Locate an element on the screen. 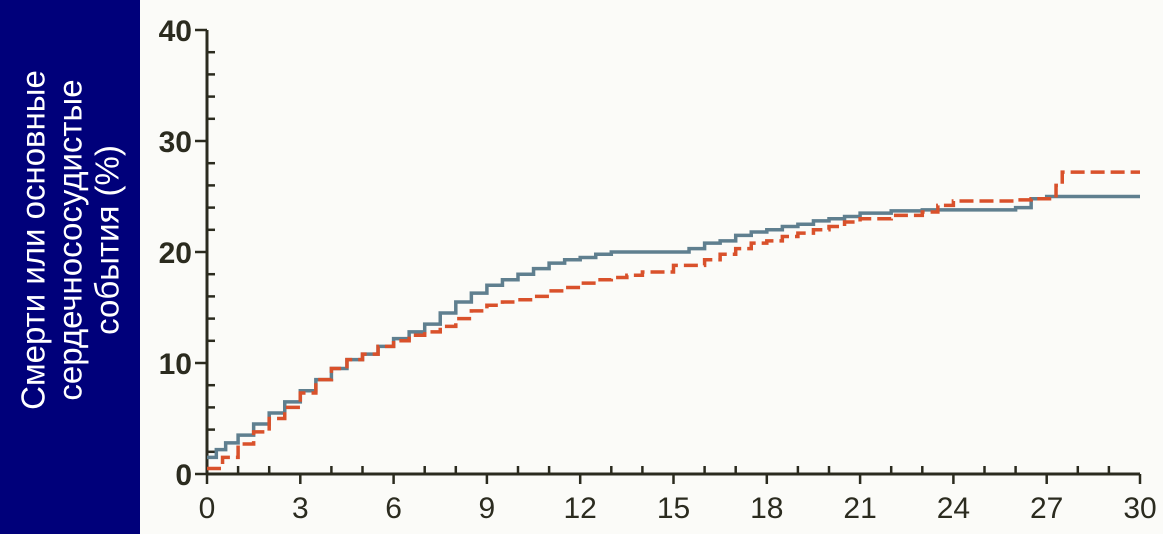 The width and height of the screenshot is (1163, 539). y-axis-title-line-3: события (%) is located at coordinates (107, 240).